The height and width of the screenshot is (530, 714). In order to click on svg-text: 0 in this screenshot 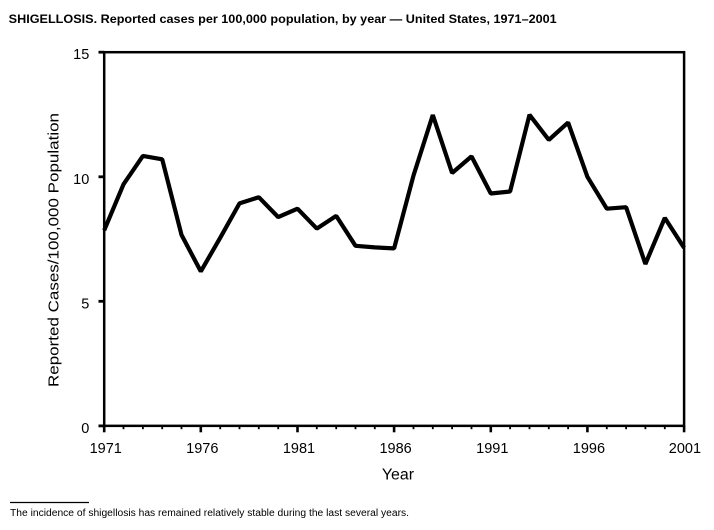, I will do `click(85, 429)`.